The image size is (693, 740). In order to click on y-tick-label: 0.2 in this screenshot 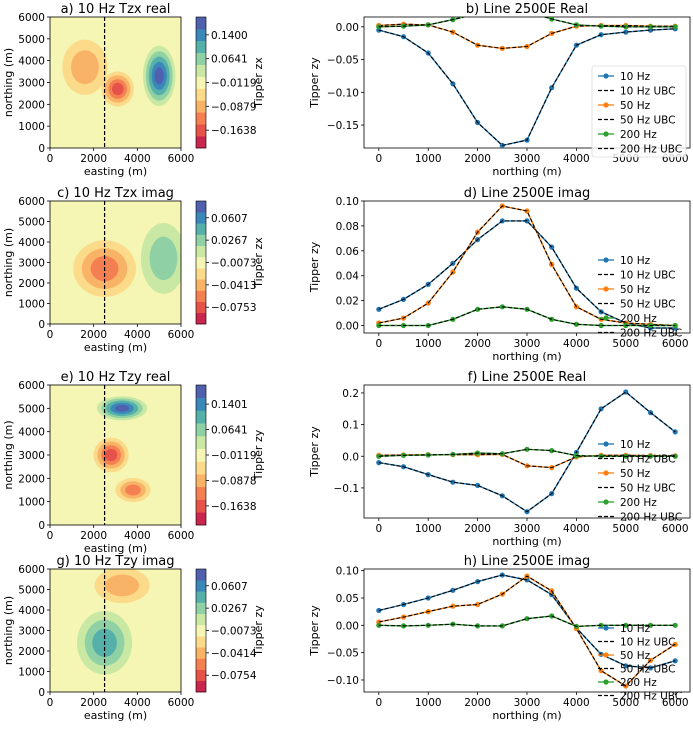, I will do `click(350, 394)`.